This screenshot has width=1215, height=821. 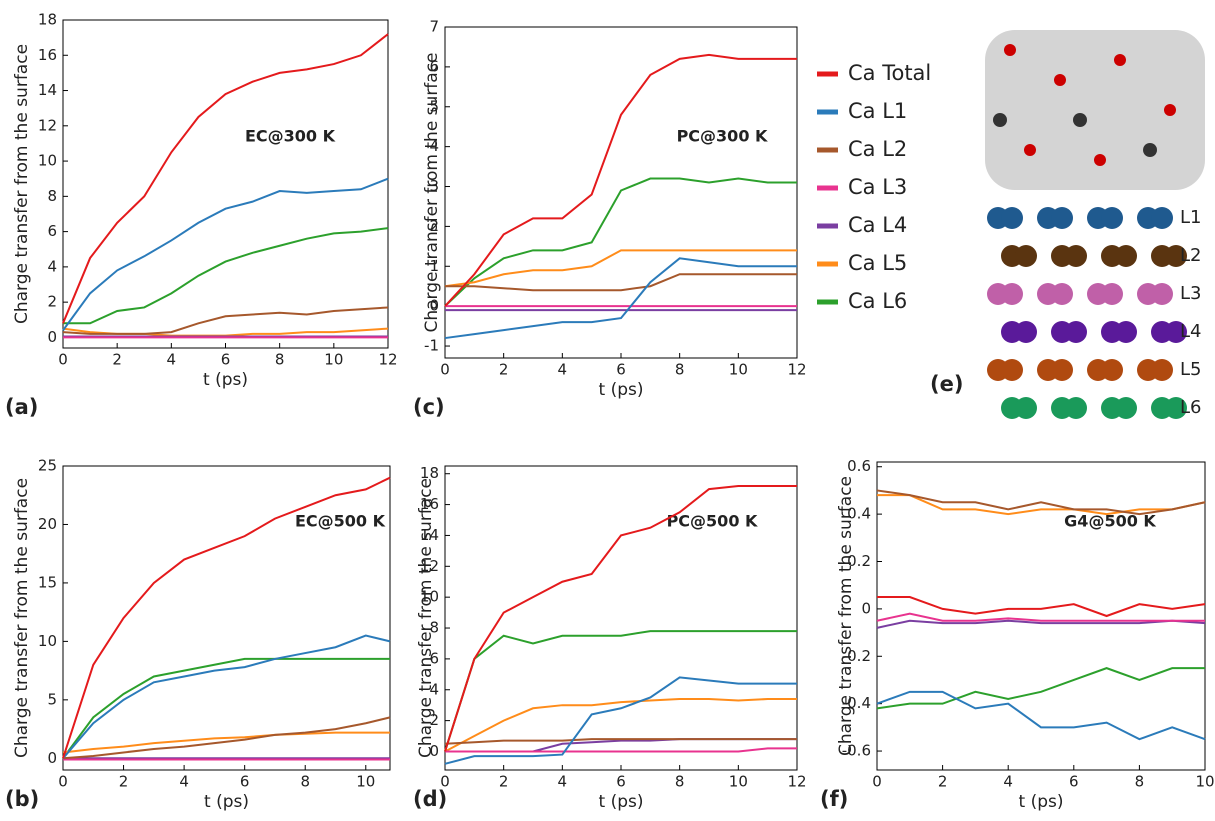 I want to click on y-tick-label: 16, so click(x=429, y=504).